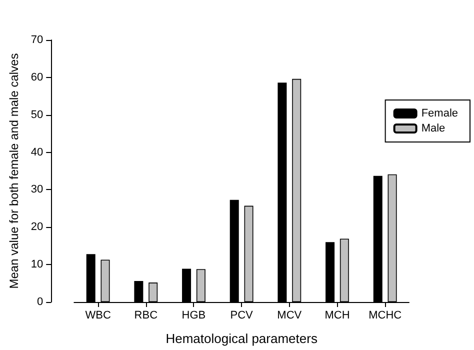 The height and width of the screenshot is (350, 474). I want to click on y-tick-label: 10, so click(37, 264).